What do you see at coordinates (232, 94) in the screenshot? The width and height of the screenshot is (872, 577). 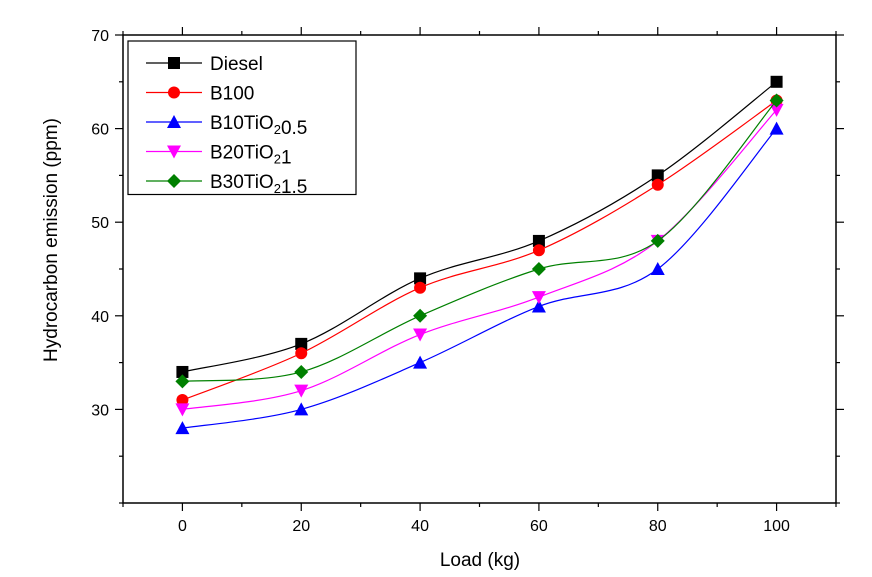 I see `legend-label: B100` at bounding box center [232, 94].